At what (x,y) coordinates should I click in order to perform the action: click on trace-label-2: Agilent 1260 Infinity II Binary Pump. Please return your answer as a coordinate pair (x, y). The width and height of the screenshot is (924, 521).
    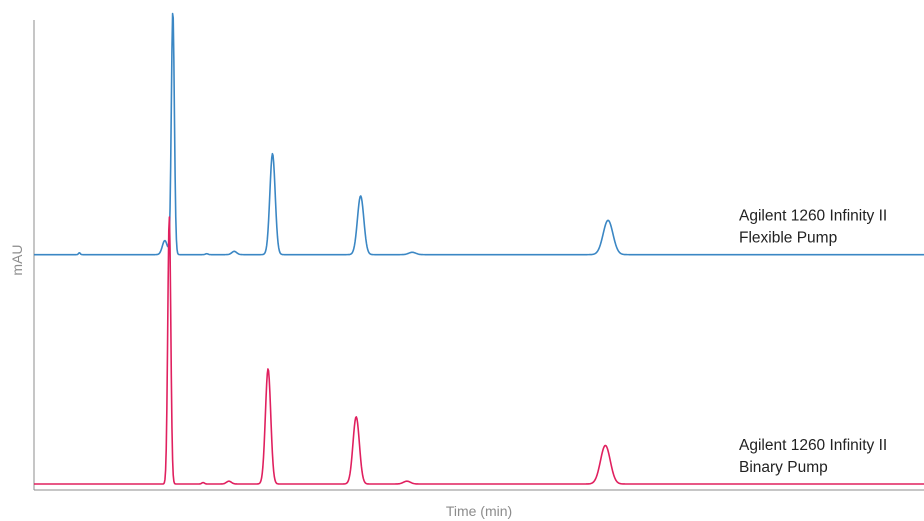
    Looking at the image, I should click on (813, 456).